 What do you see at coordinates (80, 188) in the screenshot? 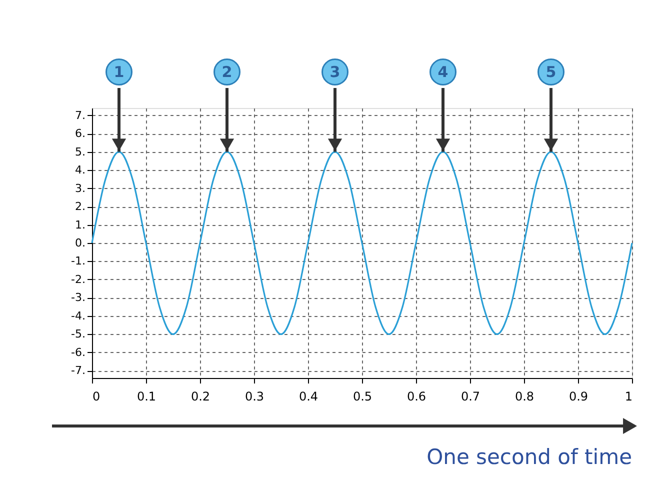
I see `y-tick-label: 3.` at bounding box center [80, 188].